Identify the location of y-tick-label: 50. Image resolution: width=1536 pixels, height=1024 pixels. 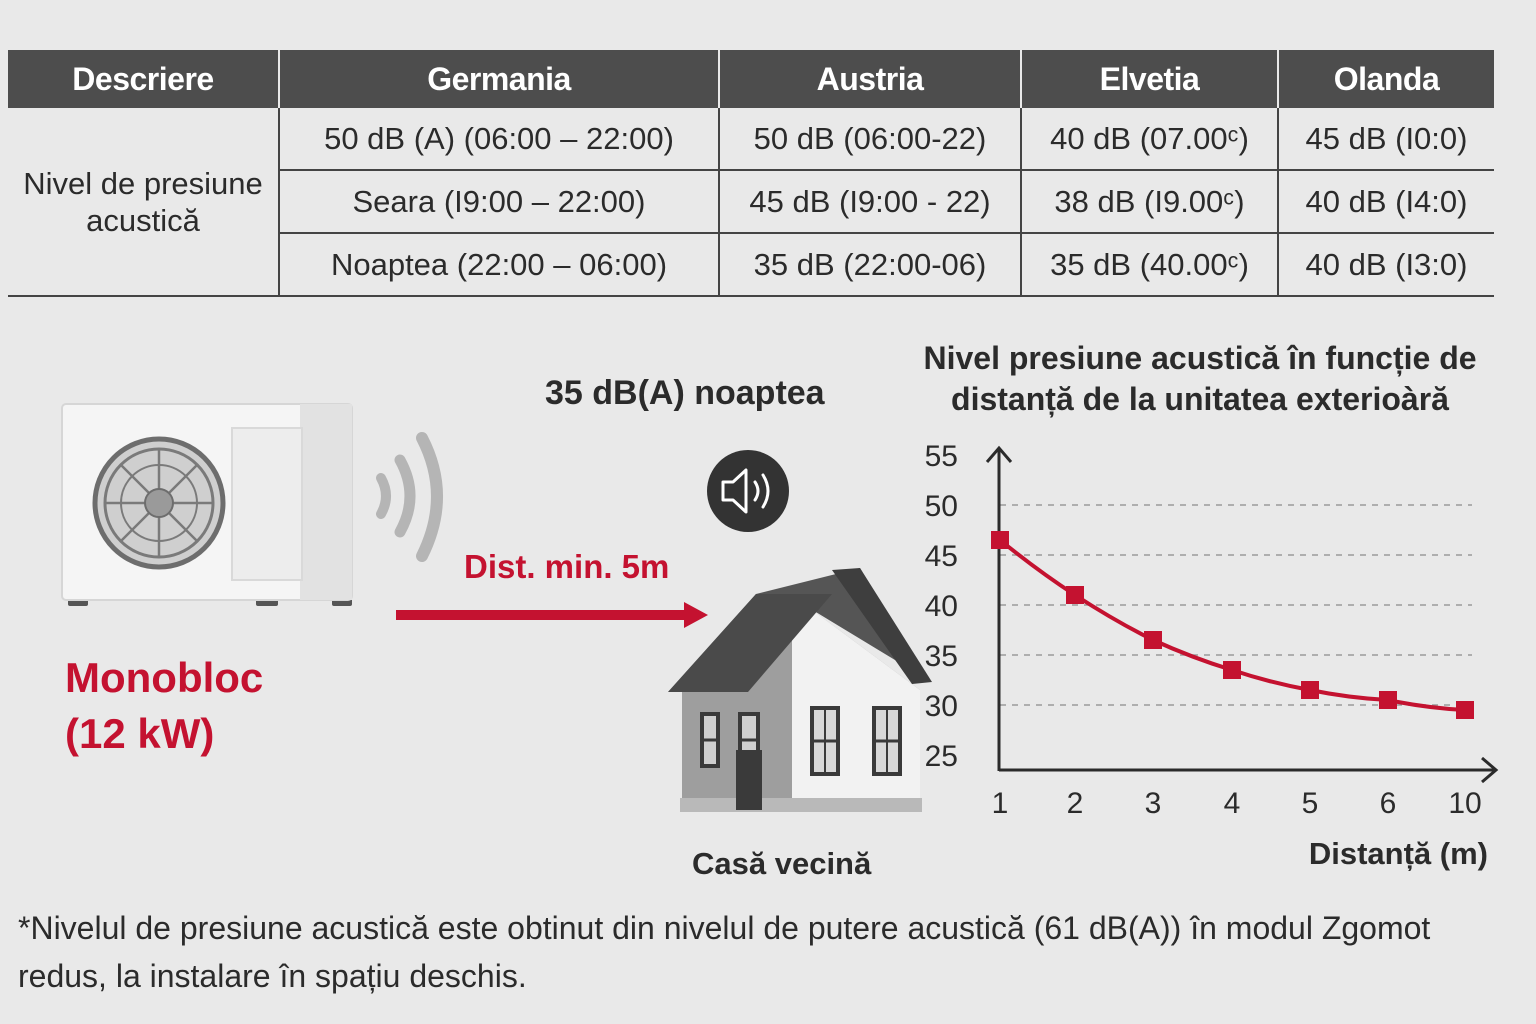
(941, 506).